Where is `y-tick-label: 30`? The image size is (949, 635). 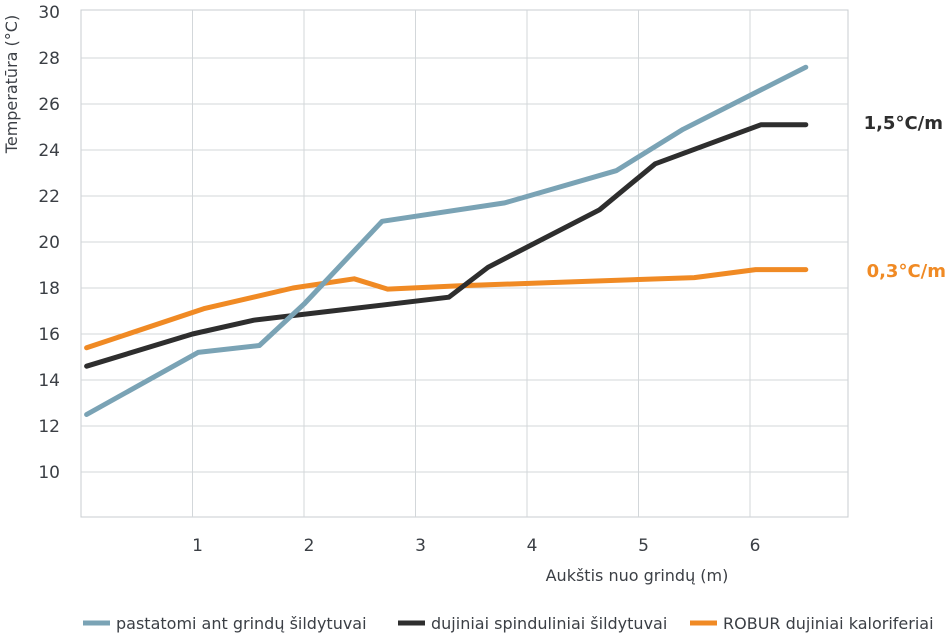
y-tick-label: 30 is located at coordinates (49, 13).